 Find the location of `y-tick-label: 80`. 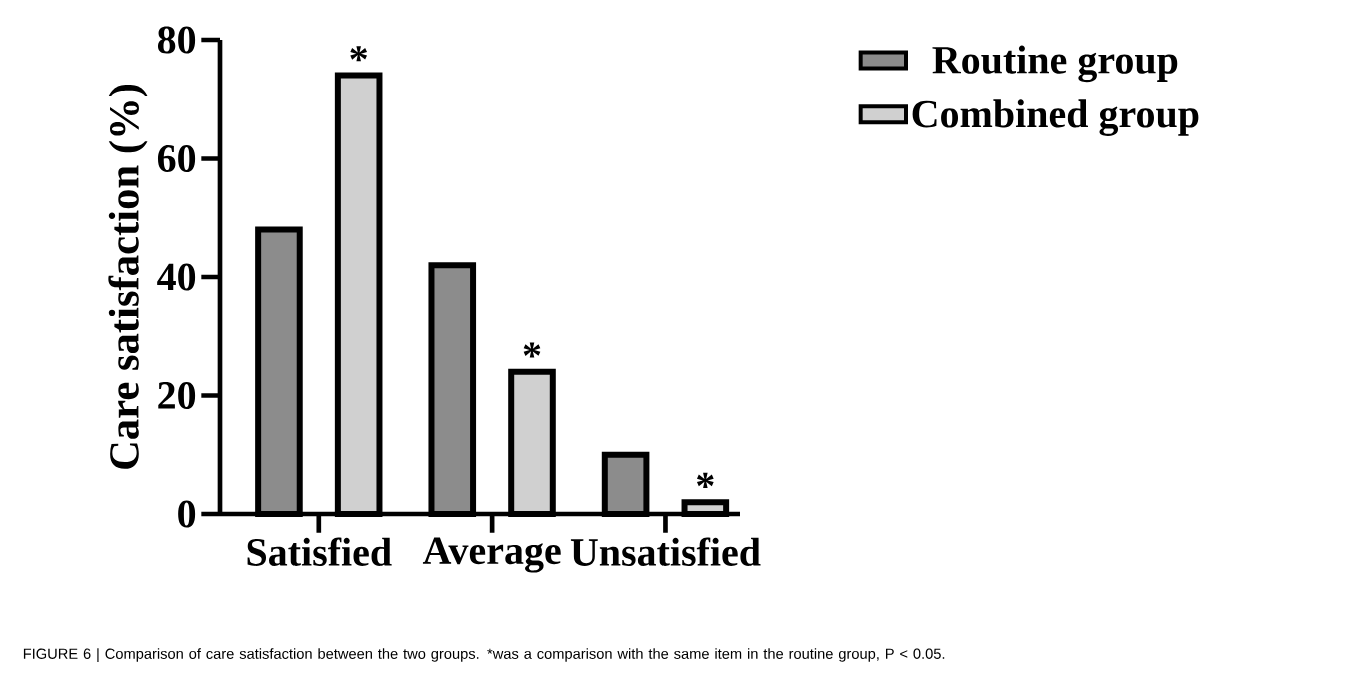

y-tick-label: 80 is located at coordinates (176, 40).